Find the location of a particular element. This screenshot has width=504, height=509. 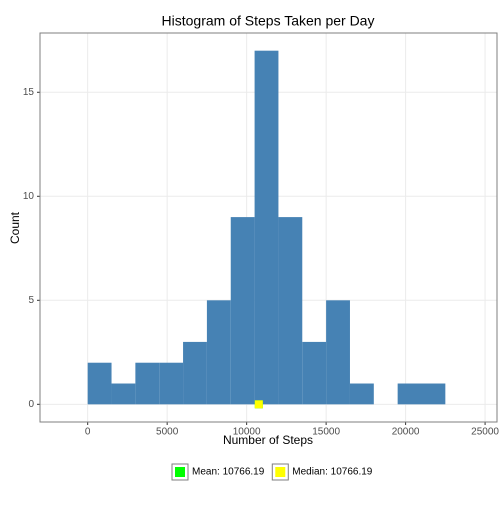

marker-point is located at coordinates (258, 404).